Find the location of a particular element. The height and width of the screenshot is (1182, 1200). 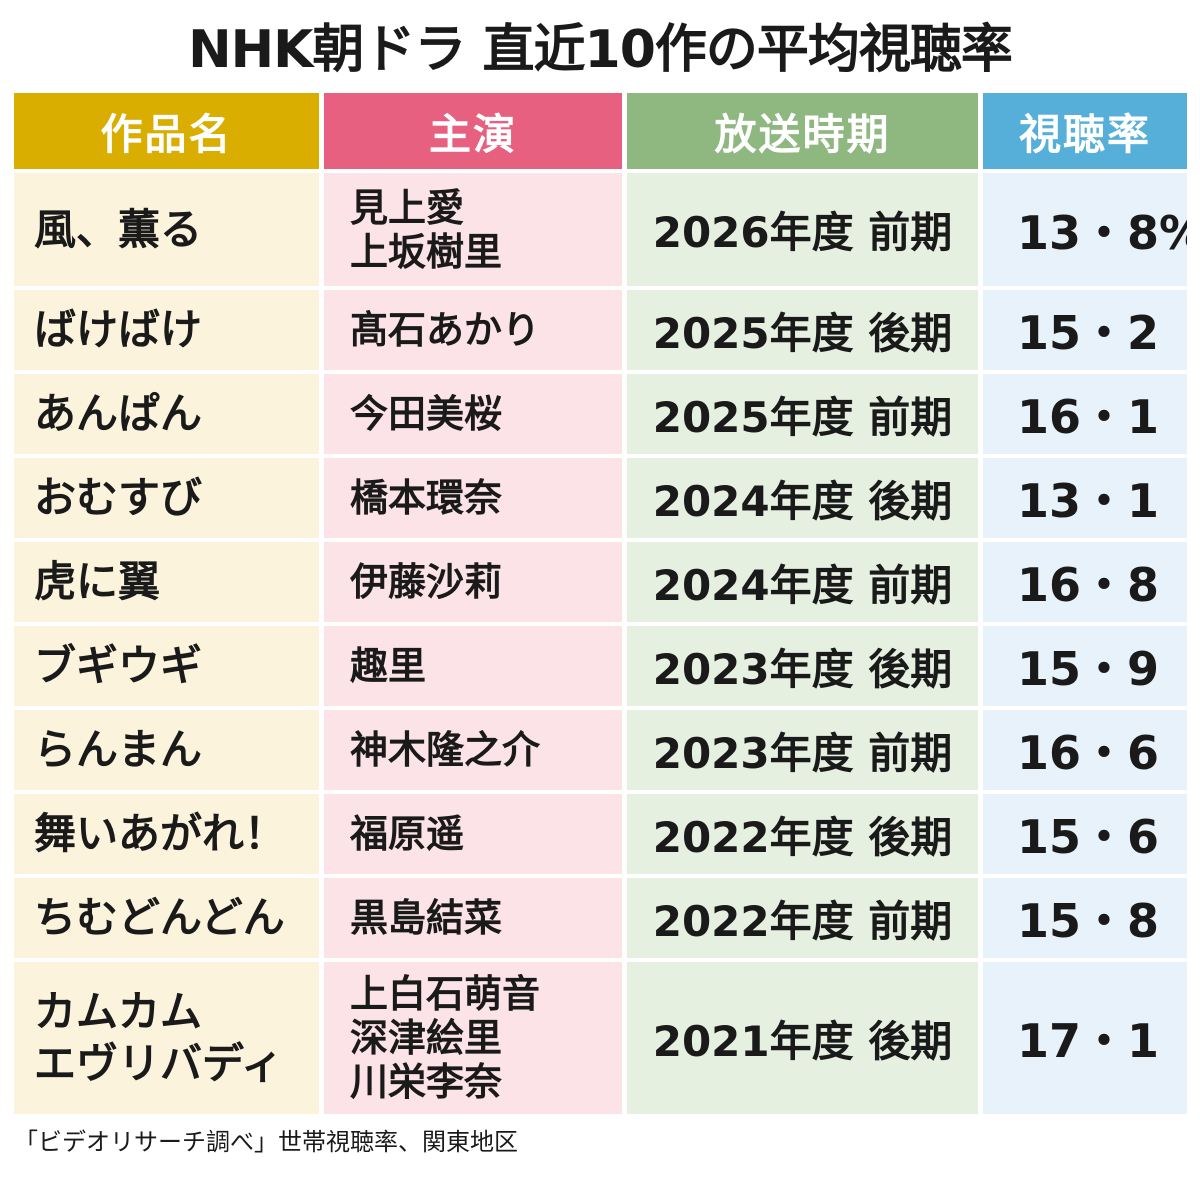

broadcast-period-cell: 2022年度 後期 is located at coordinates (802, 834).